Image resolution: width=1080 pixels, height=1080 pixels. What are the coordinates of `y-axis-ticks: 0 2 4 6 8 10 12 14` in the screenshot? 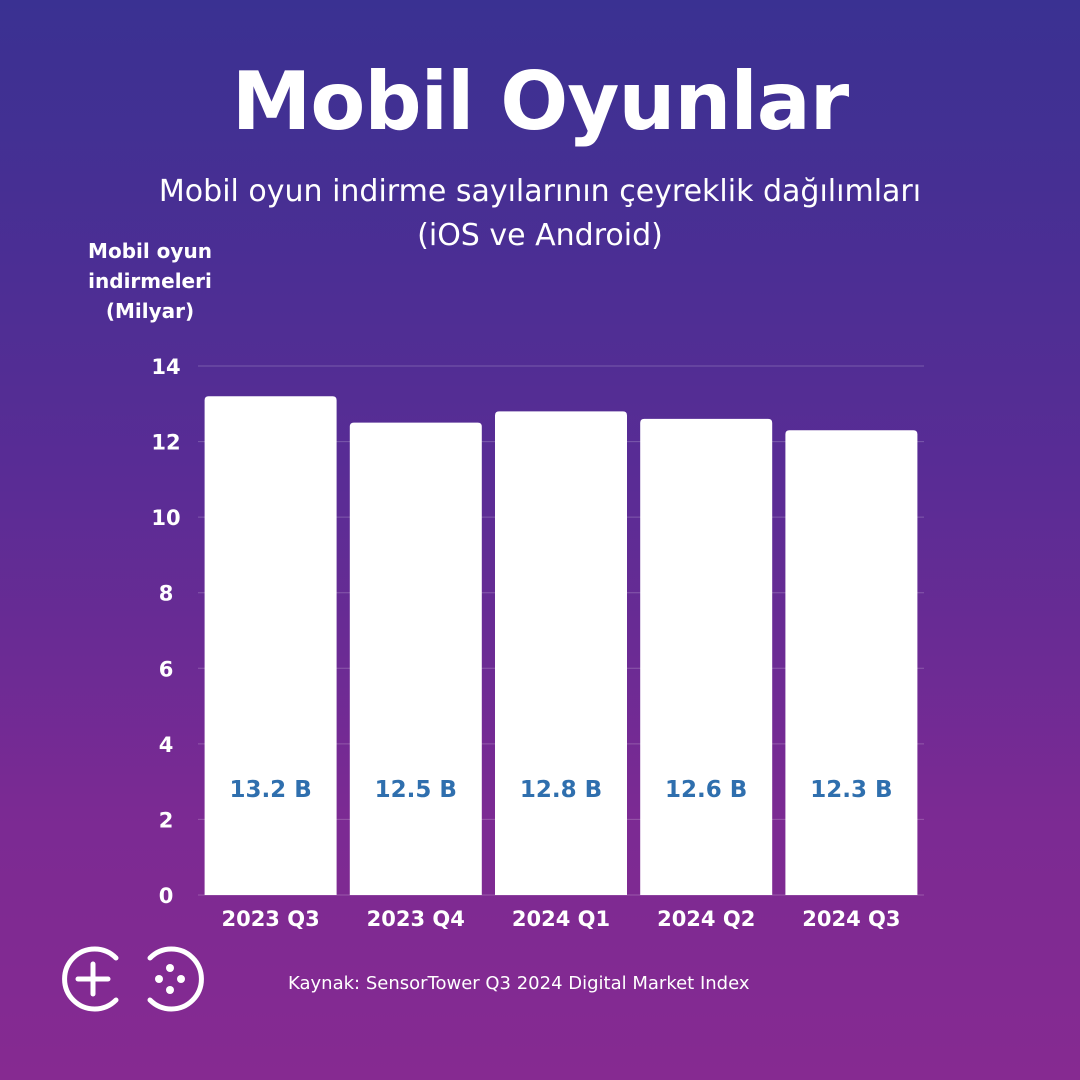 It's located at (165, 631).